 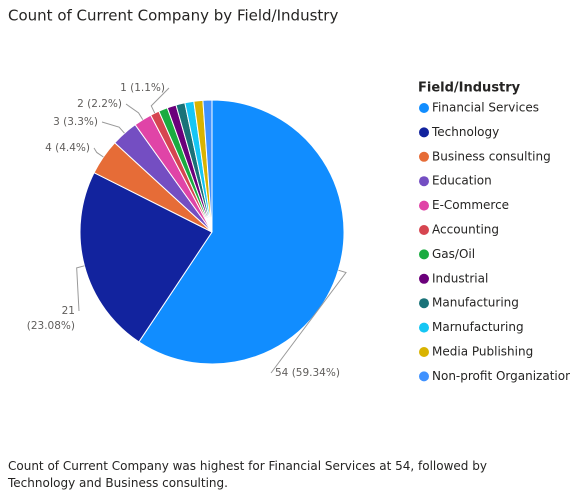 I want to click on legend-label: Accounting, so click(x=465, y=230).